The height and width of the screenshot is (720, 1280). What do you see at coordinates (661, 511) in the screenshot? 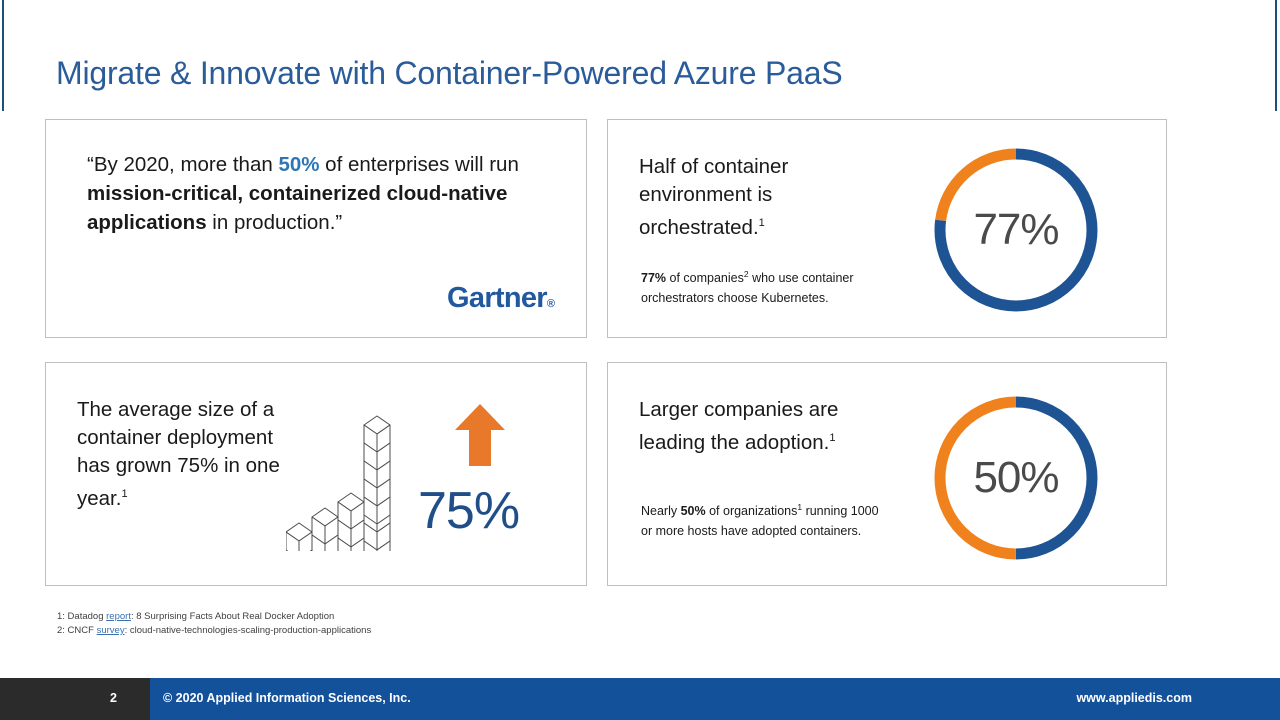
I see `adoption-sub-a: Nearly` at bounding box center [661, 511].